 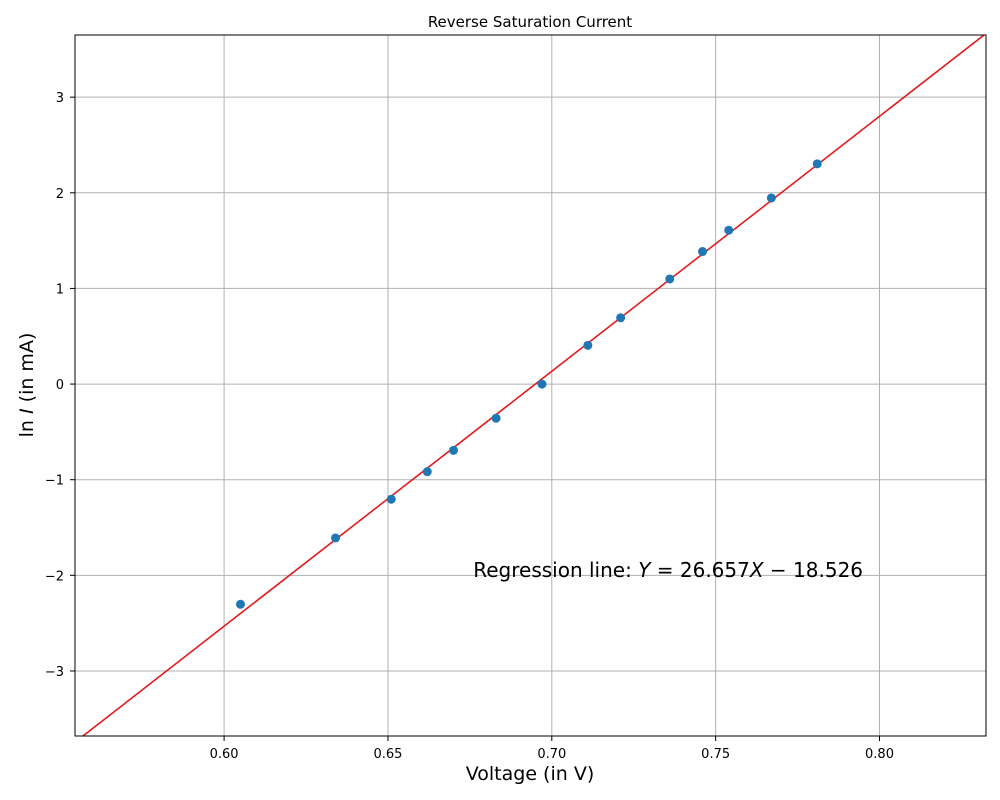 What do you see at coordinates (530, 22) in the screenshot?
I see `chart-title: Reverse Saturation Current` at bounding box center [530, 22].